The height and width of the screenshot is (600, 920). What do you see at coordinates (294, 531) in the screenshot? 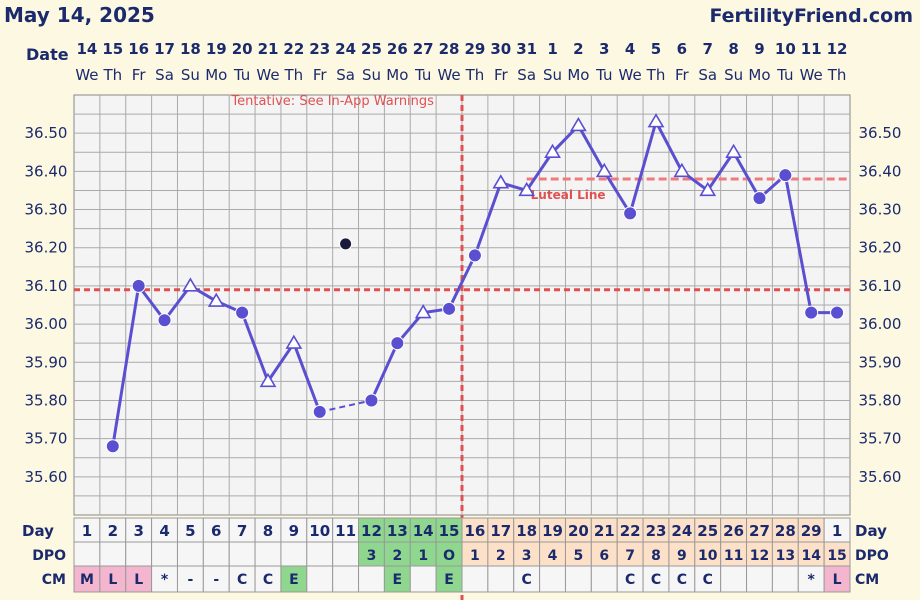
I see `day-cell: 9` at bounding box center [294, 531].